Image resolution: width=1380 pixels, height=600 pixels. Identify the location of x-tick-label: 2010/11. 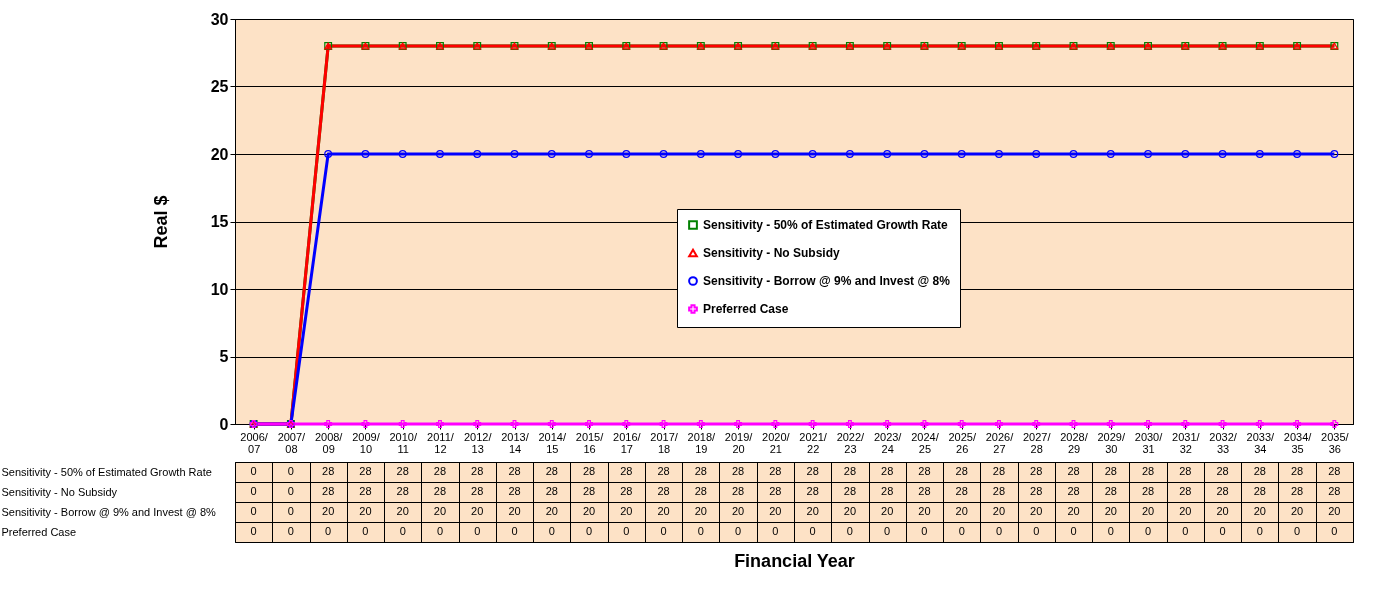
(403, 442).